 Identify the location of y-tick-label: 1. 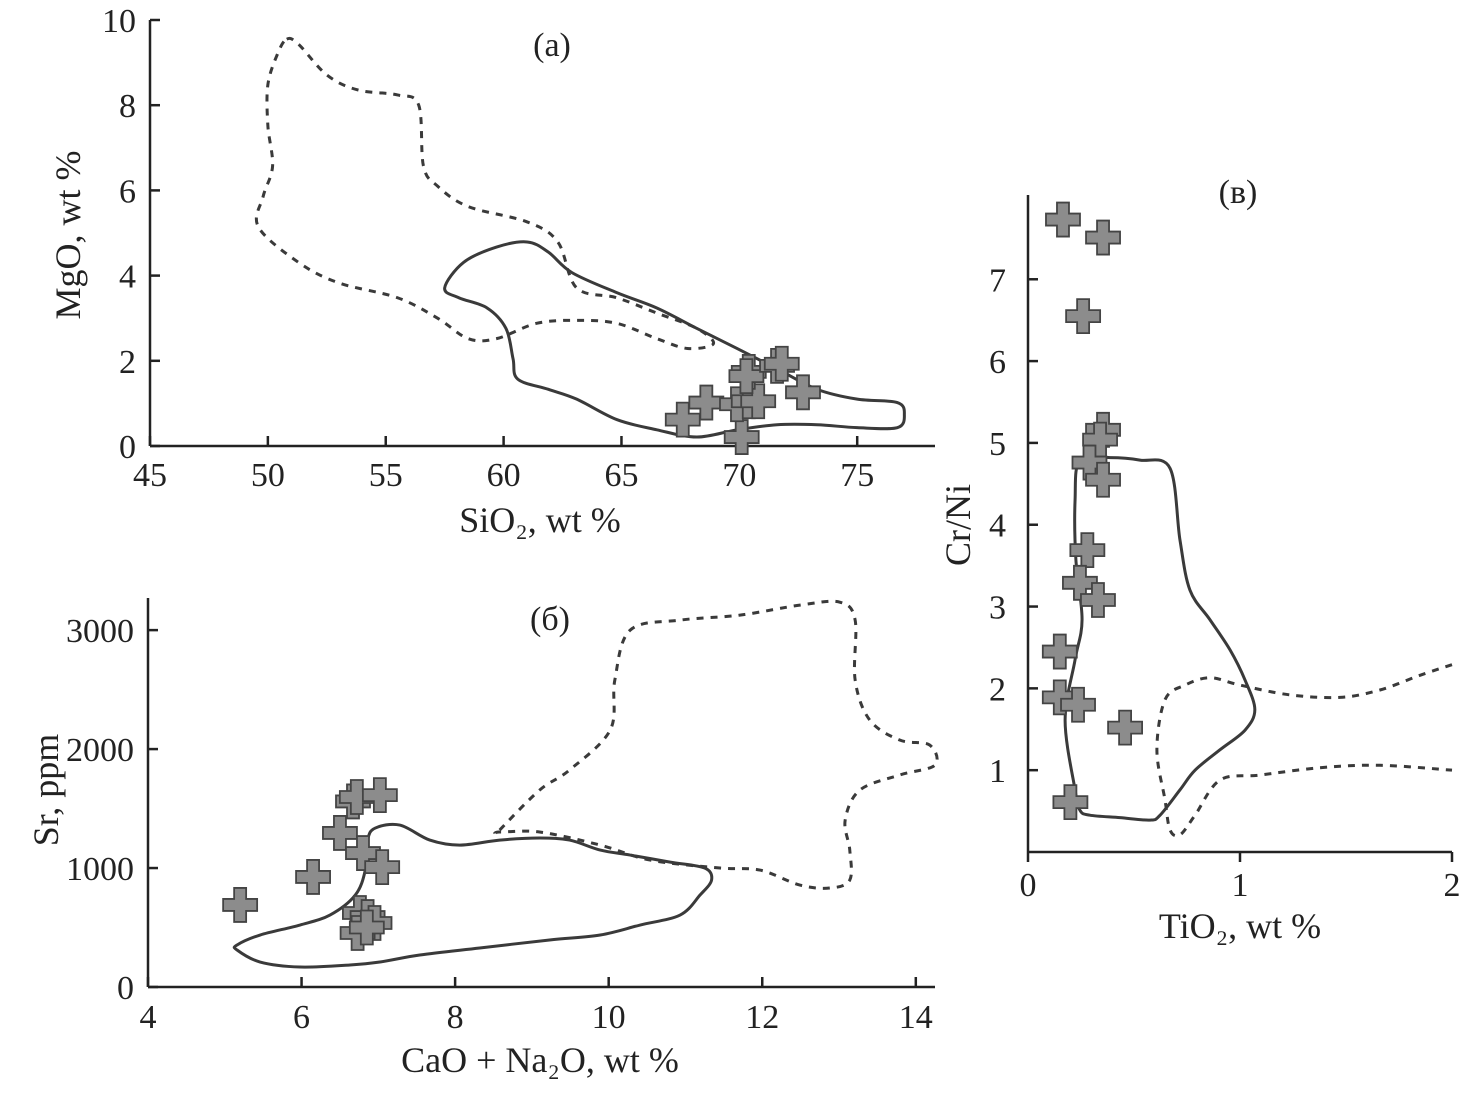
(997, 771).